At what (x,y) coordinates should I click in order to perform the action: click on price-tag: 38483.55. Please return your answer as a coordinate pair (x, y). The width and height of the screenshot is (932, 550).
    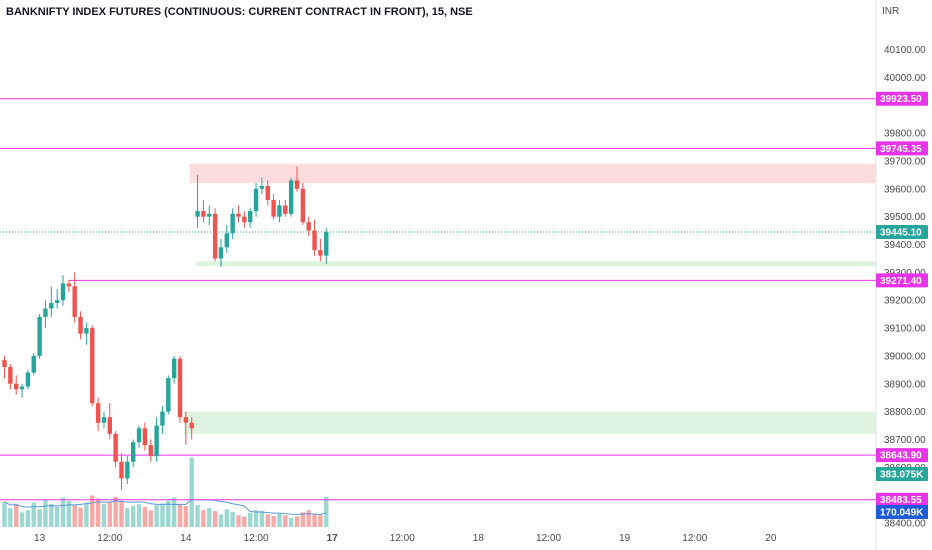
    Looking at the image, I should click on (902, 499).